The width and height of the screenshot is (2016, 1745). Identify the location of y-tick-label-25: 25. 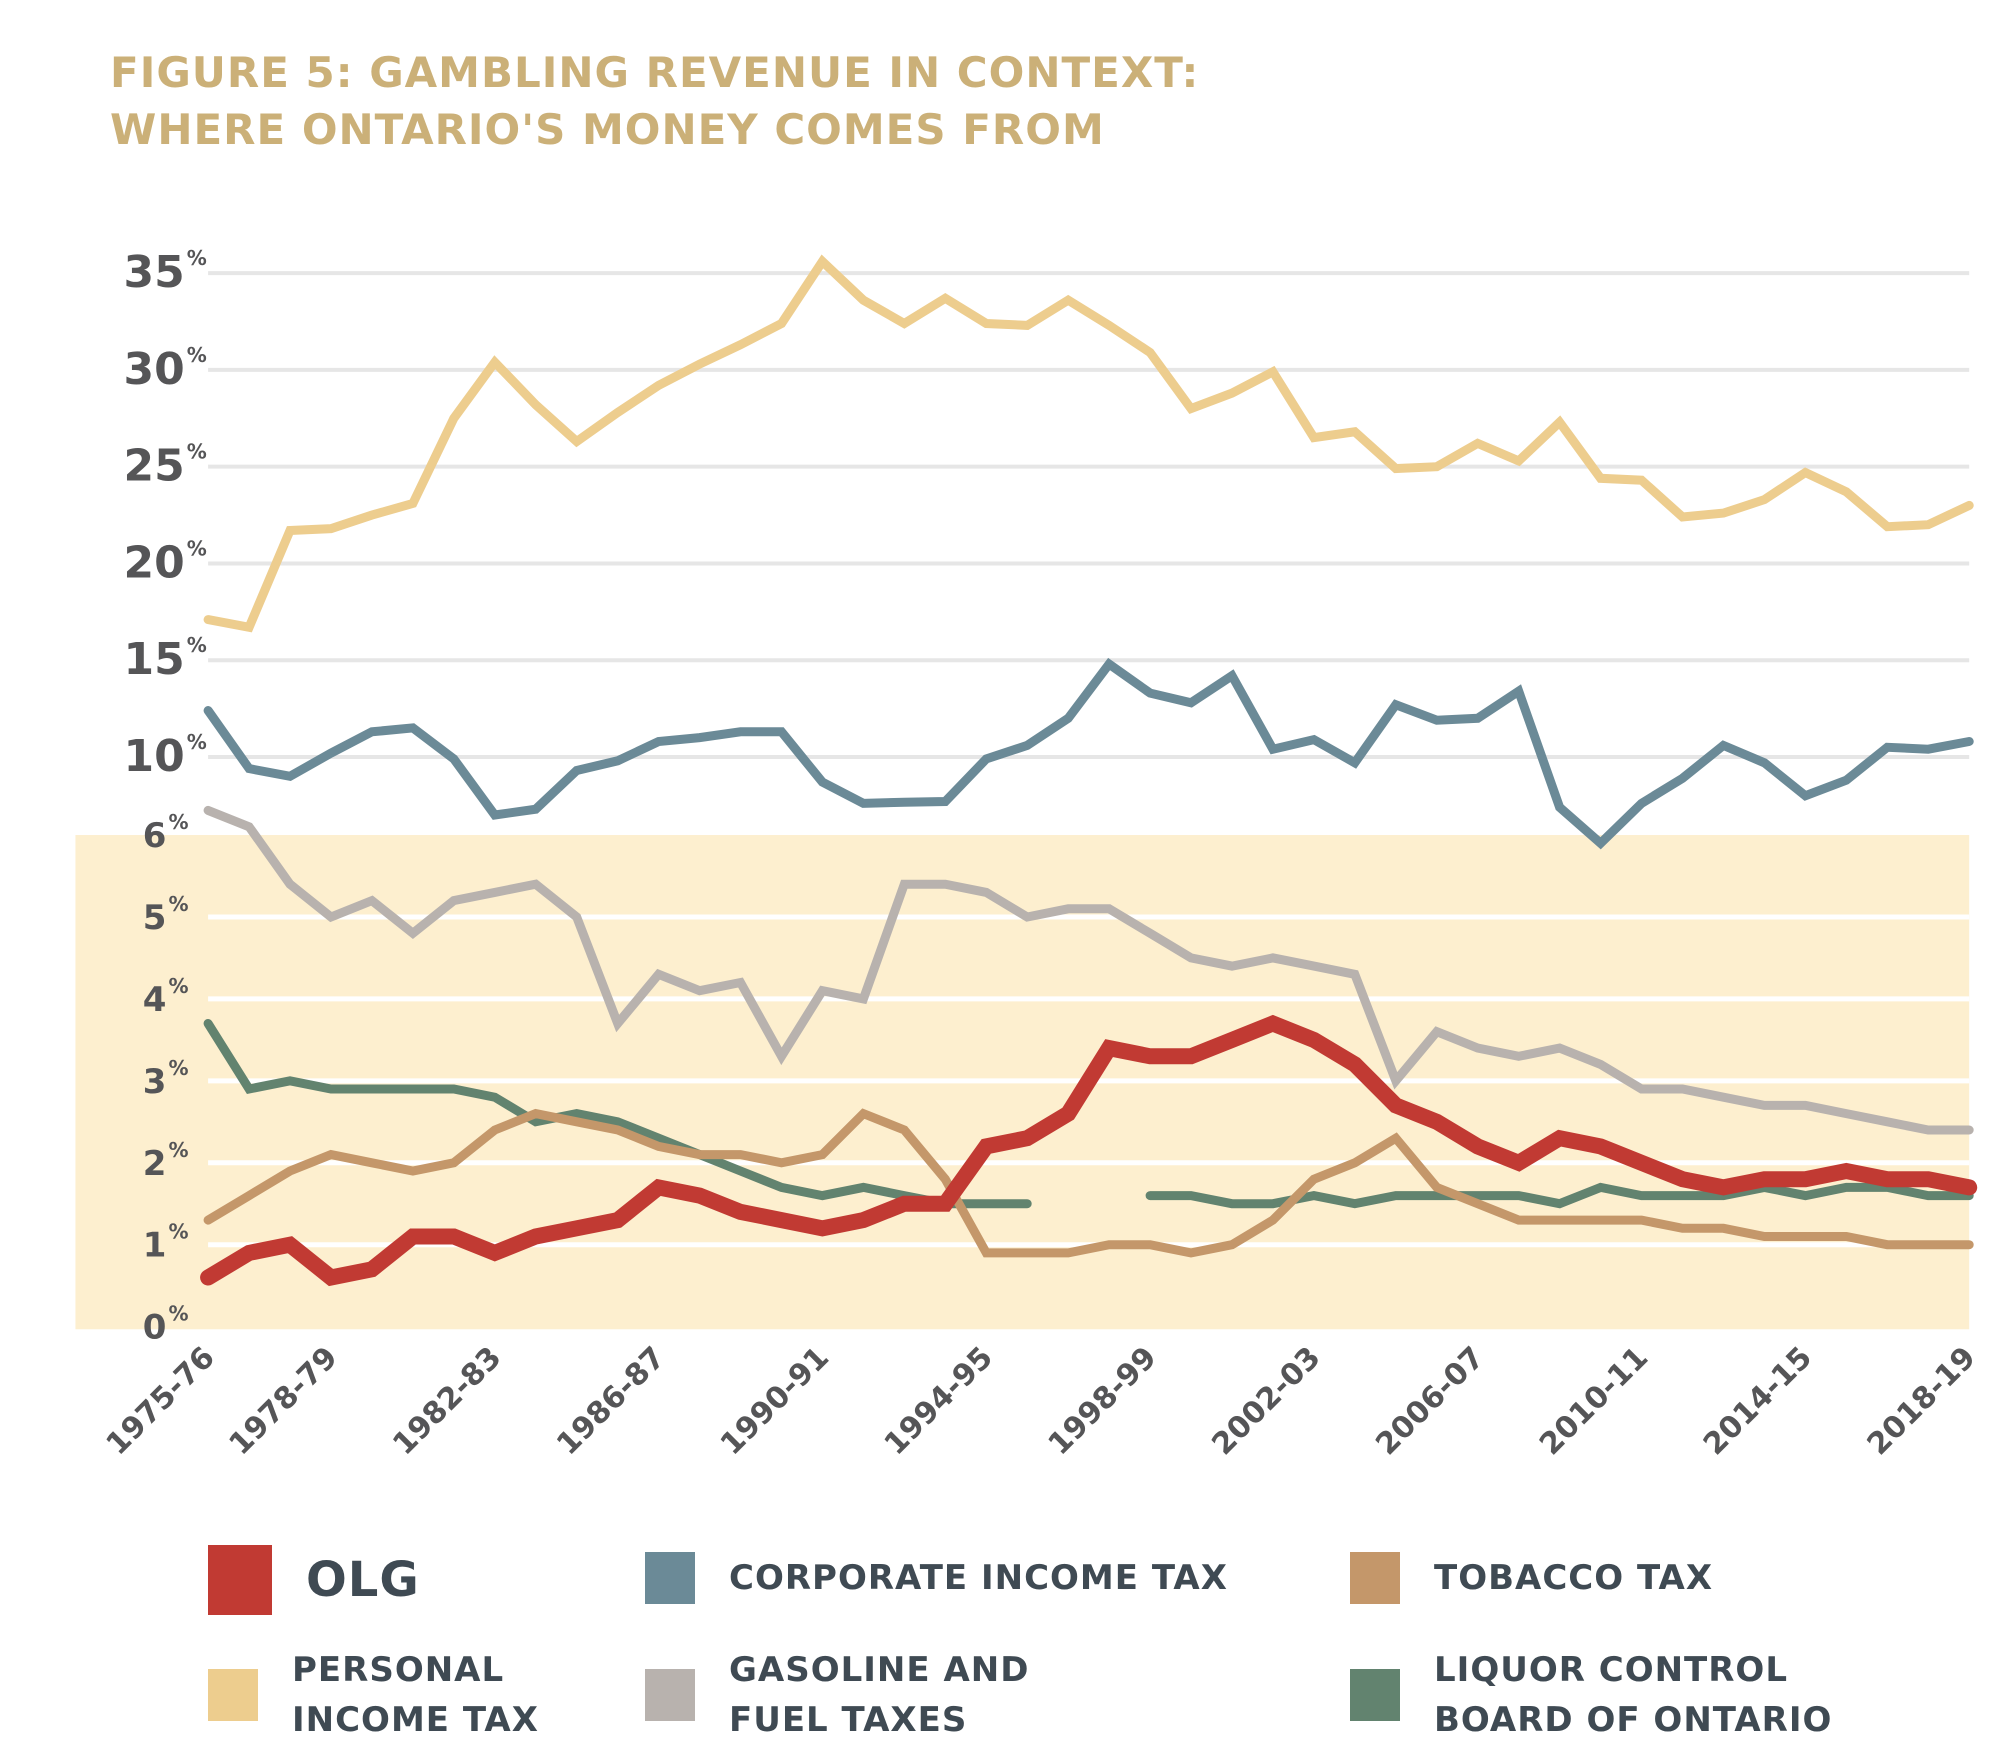
(153, 466).